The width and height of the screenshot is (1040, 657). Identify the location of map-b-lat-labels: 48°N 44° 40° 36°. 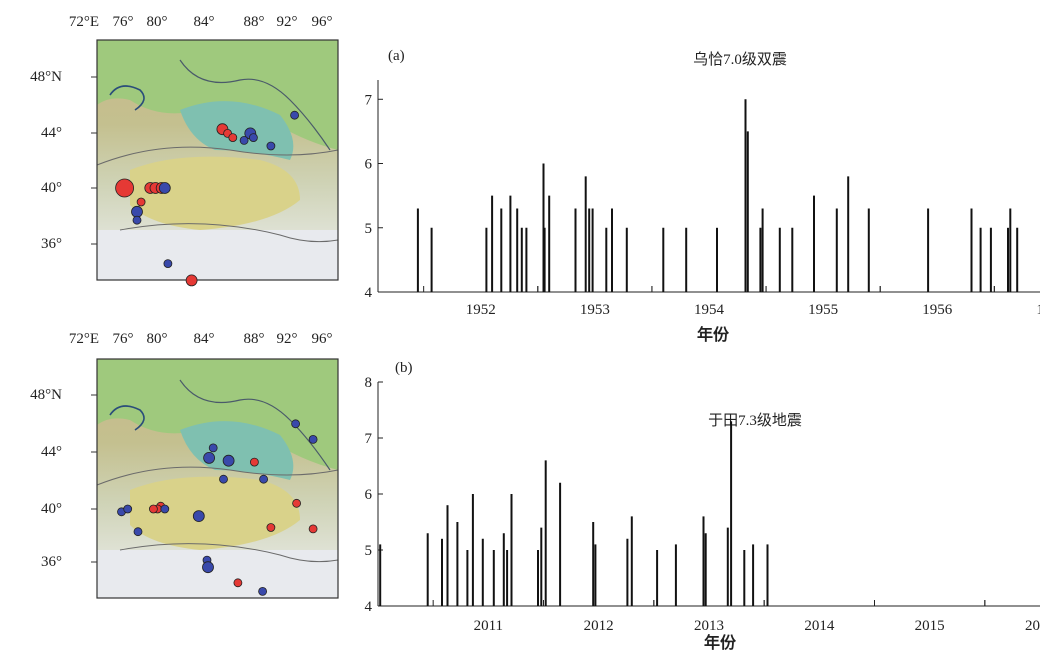
(46, 478).